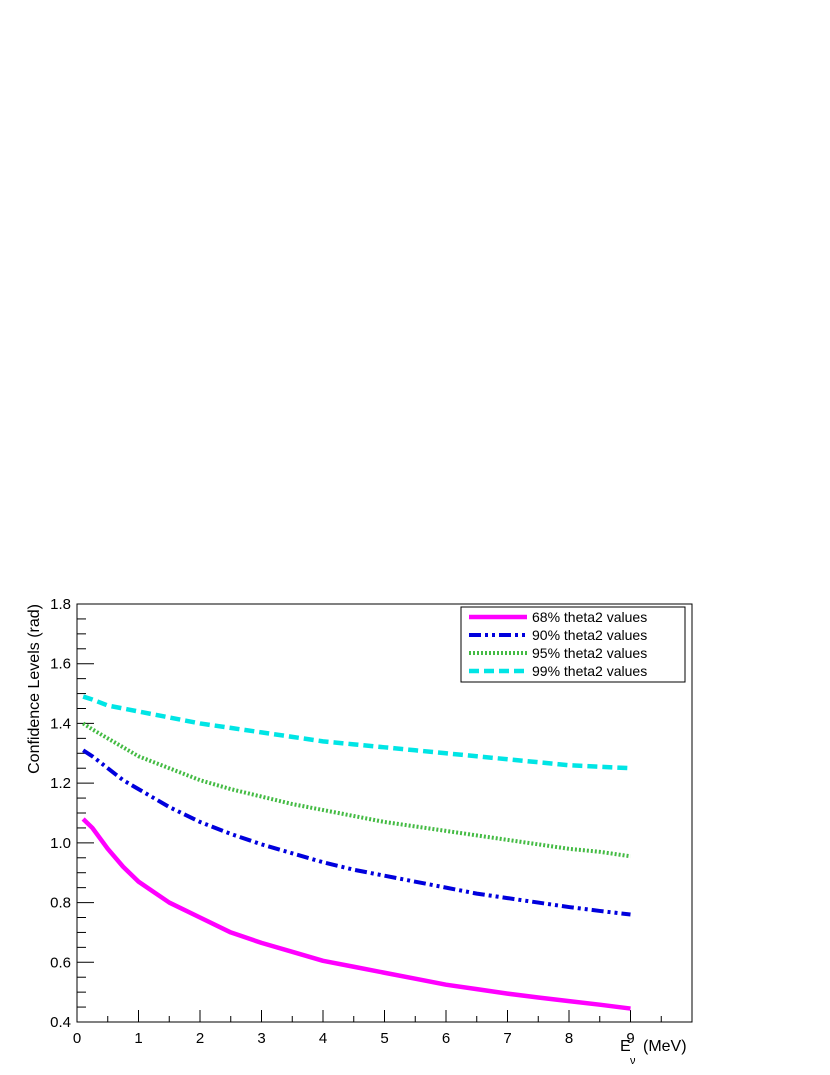  What do you see at coordinates (356, 790) in the screenshot?
I see `series-line-95-theta2-values` at bounding box center [356, 790].